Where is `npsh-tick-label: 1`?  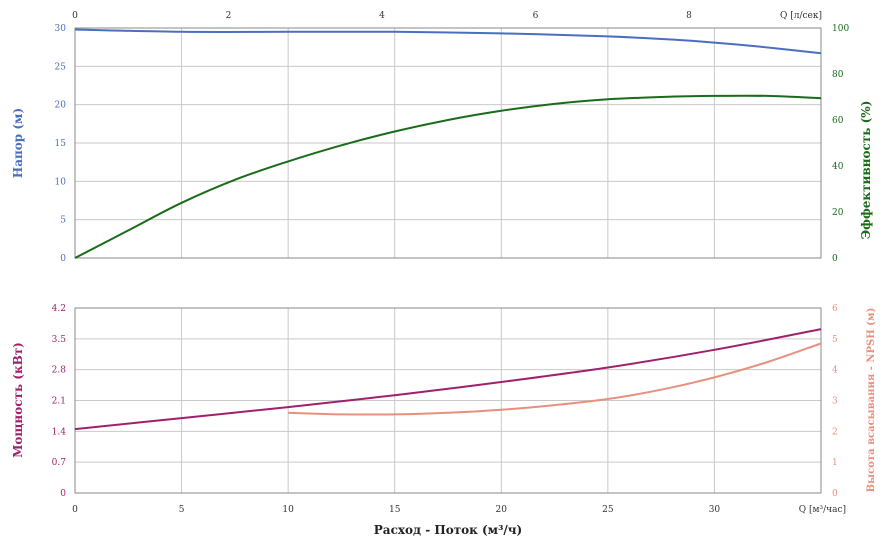 npsh-tick-label: 1 is located at coordinates (835, 463).